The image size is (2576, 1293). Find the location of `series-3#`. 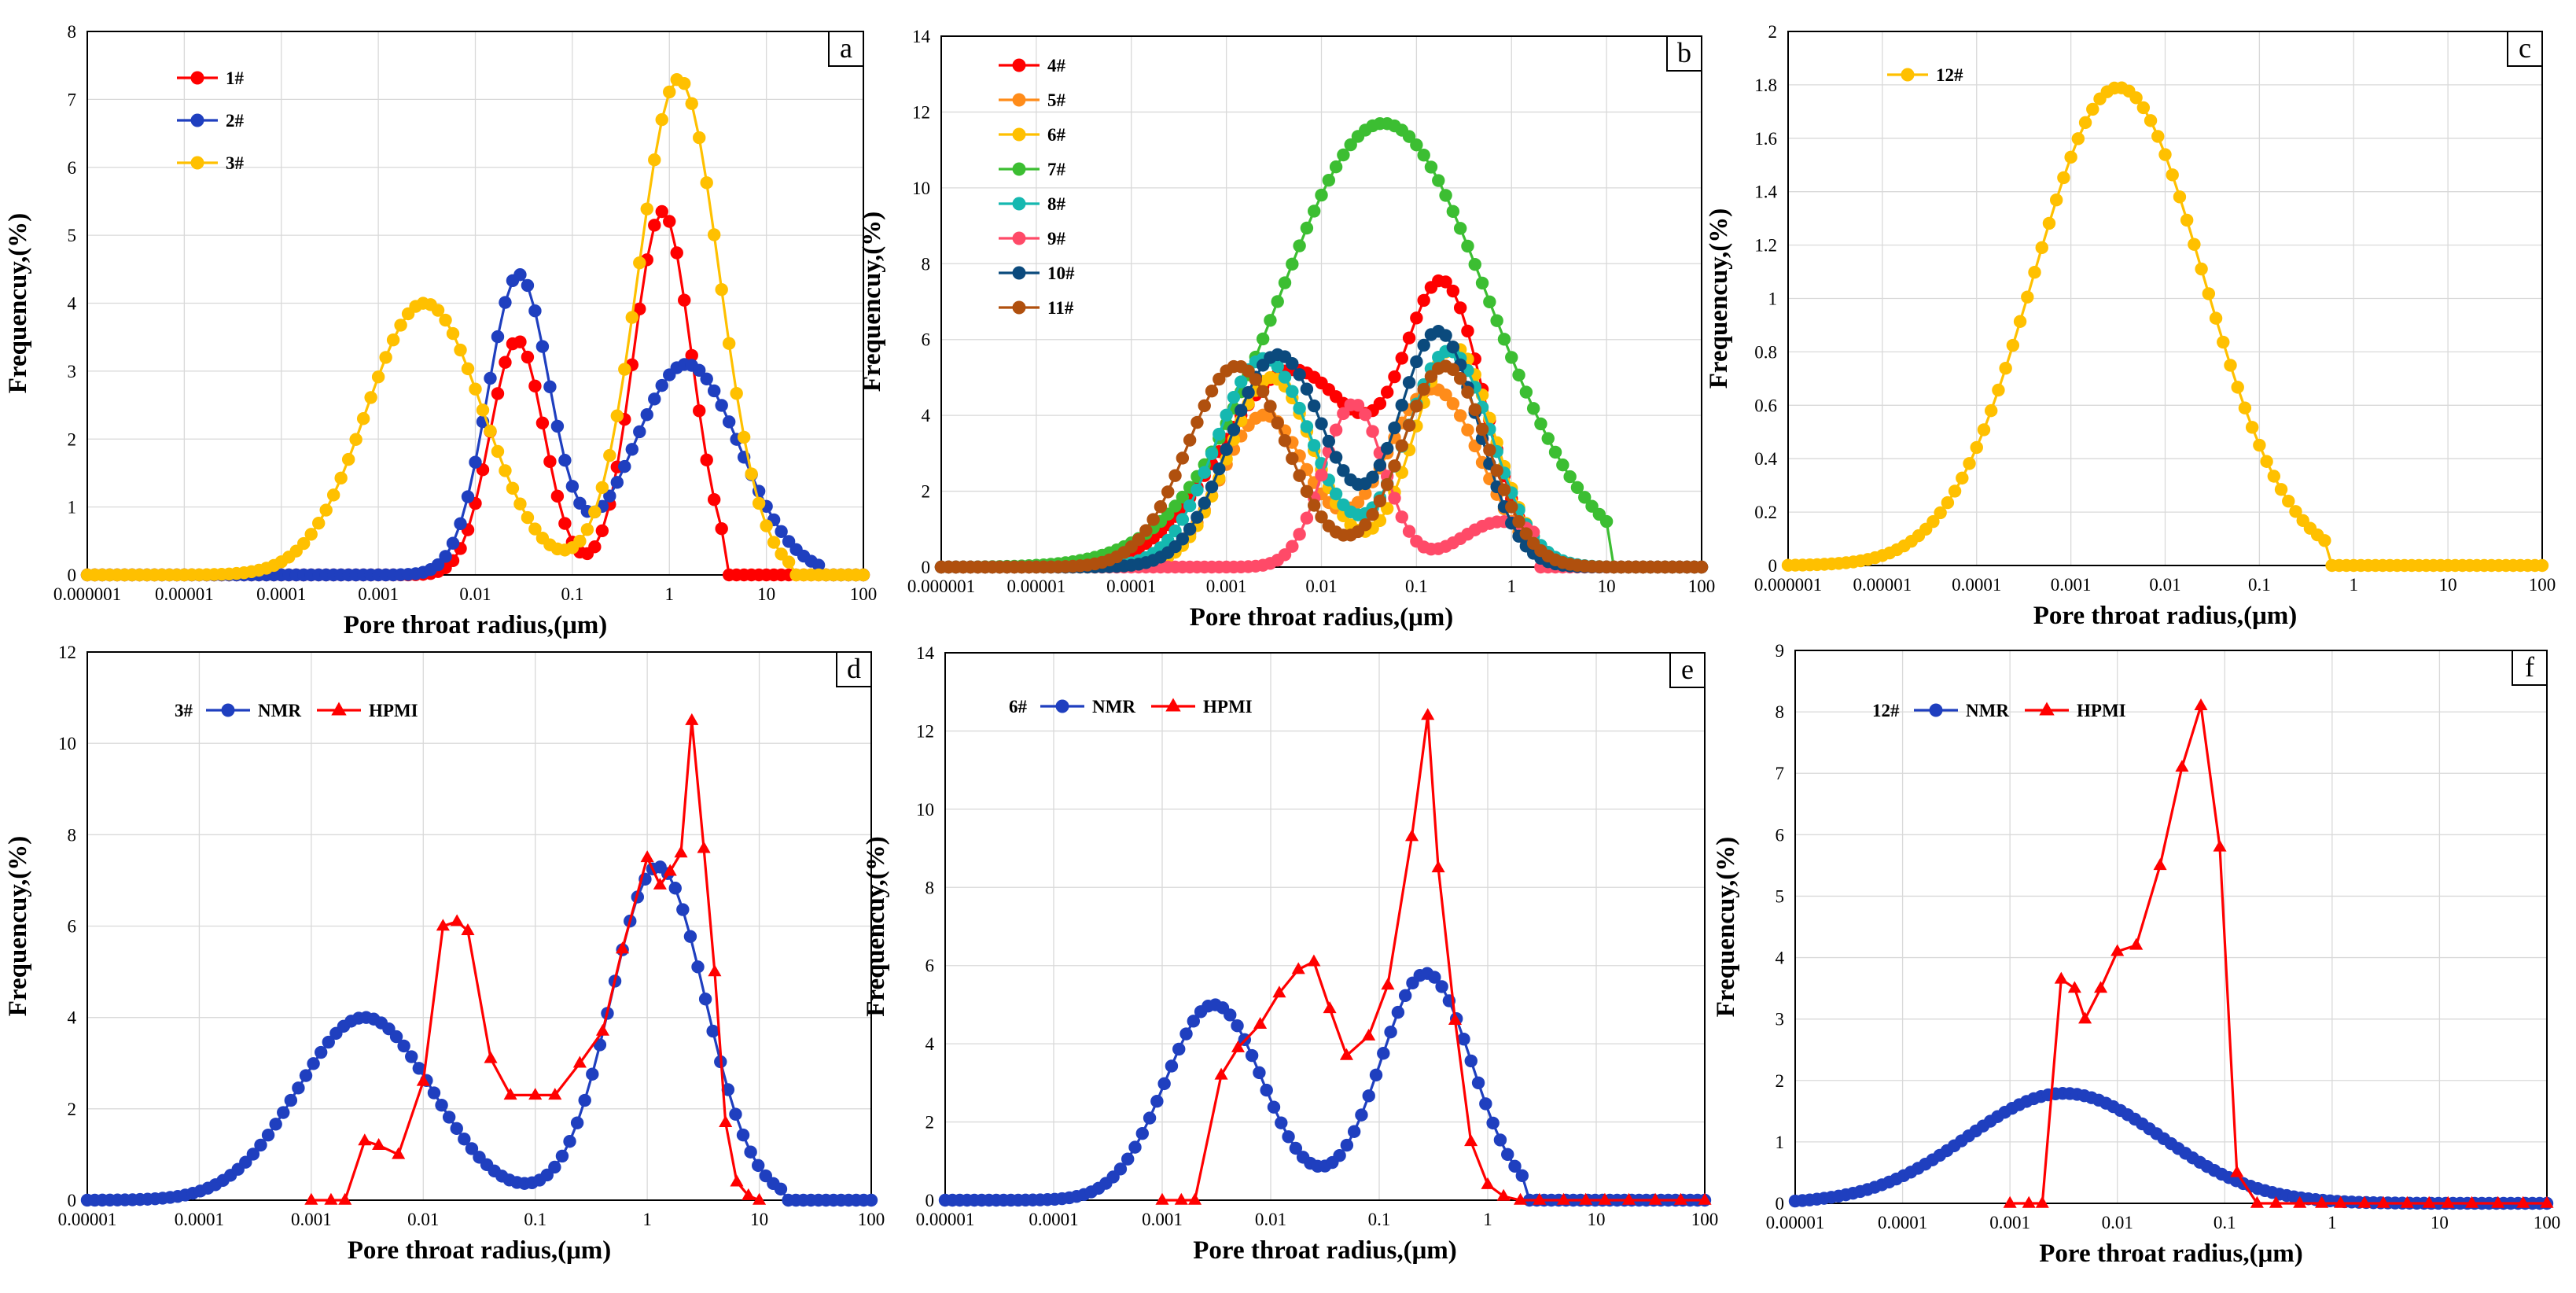

series-3# is located at coordinates (475, 327).